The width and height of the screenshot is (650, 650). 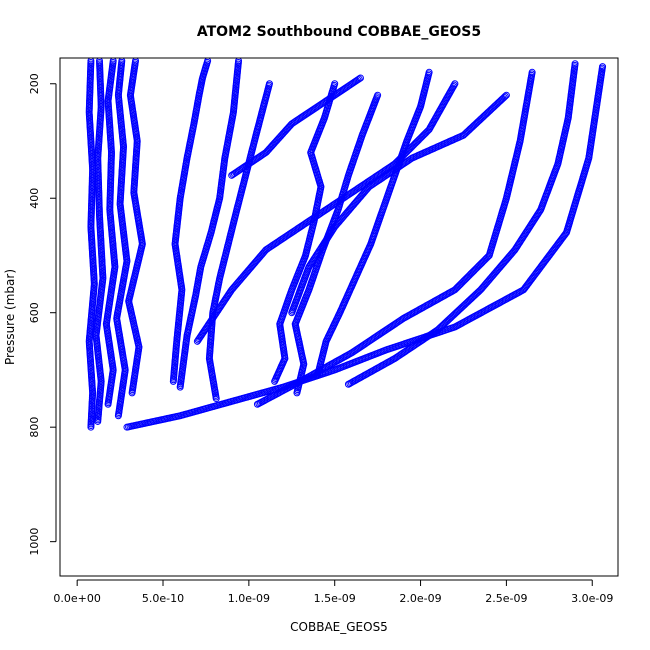 I want to click on y-tick-label: 200, so click(x=34, y=83).